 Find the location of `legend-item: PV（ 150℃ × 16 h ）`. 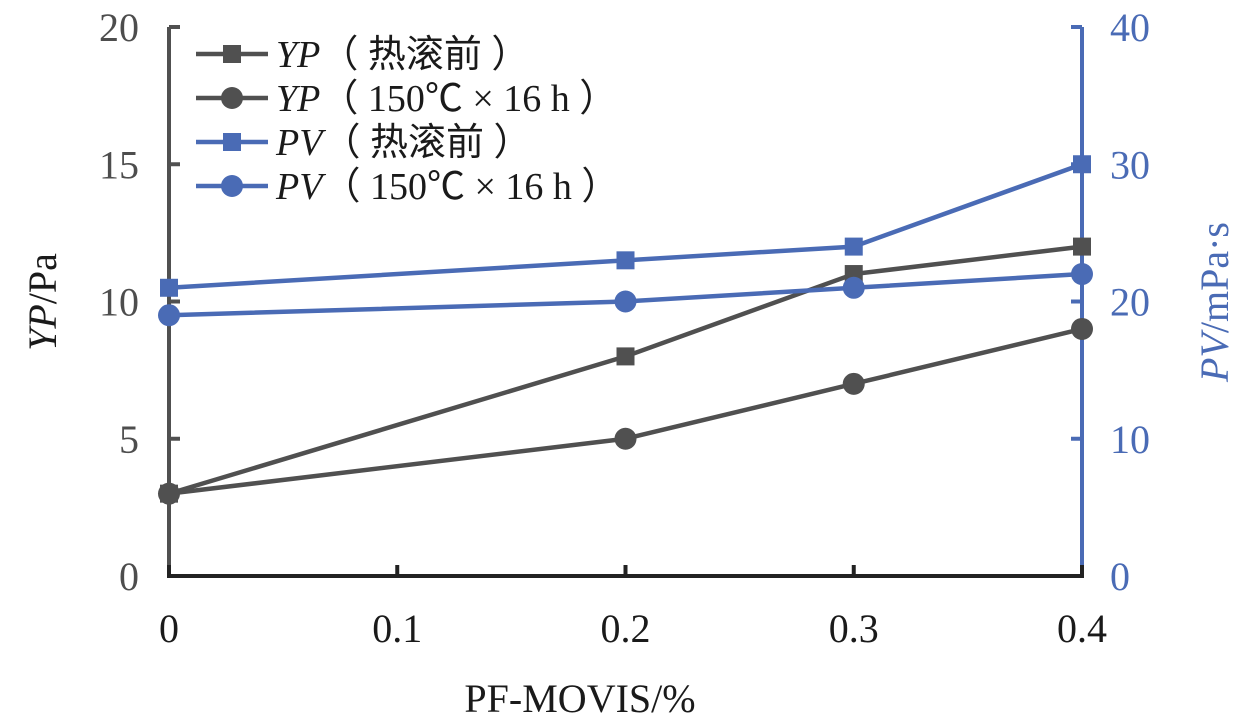

legend-item: PV（ 150℃ × 16 h ） is located at coordinates (407, 187).